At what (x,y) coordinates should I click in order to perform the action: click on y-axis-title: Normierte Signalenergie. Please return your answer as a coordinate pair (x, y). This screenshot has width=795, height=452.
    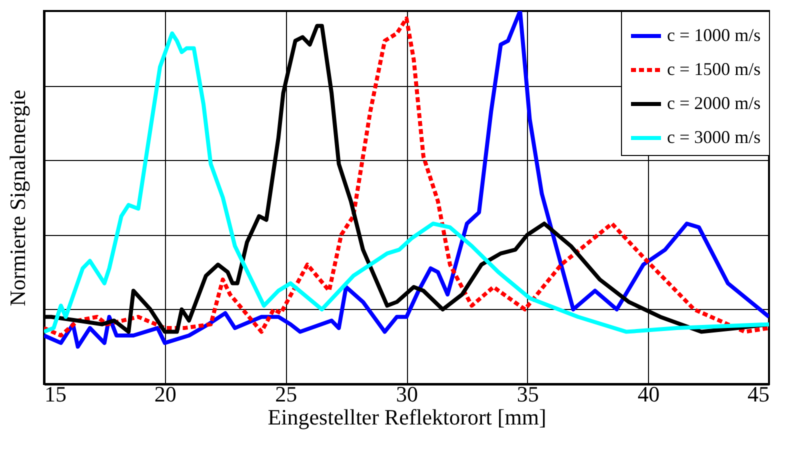
    Looking at the image, I should click on (17, 198).